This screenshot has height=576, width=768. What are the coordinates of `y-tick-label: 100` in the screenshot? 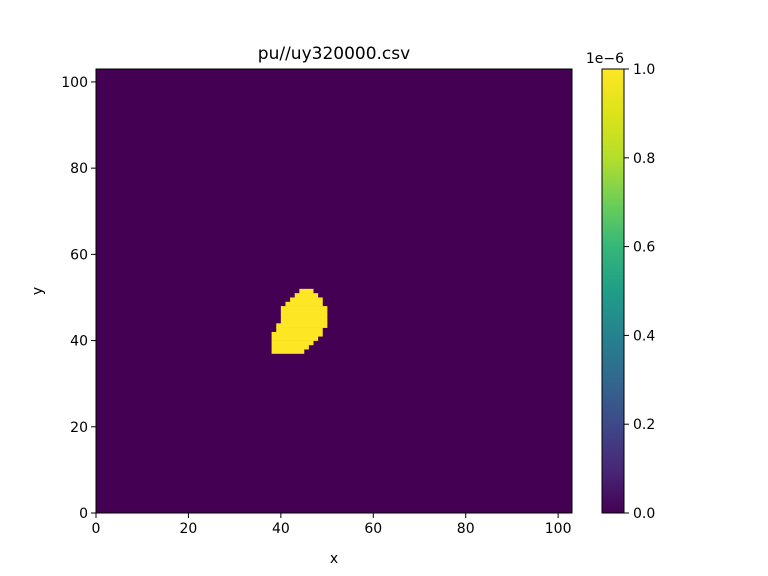 It's located at (74, 83).